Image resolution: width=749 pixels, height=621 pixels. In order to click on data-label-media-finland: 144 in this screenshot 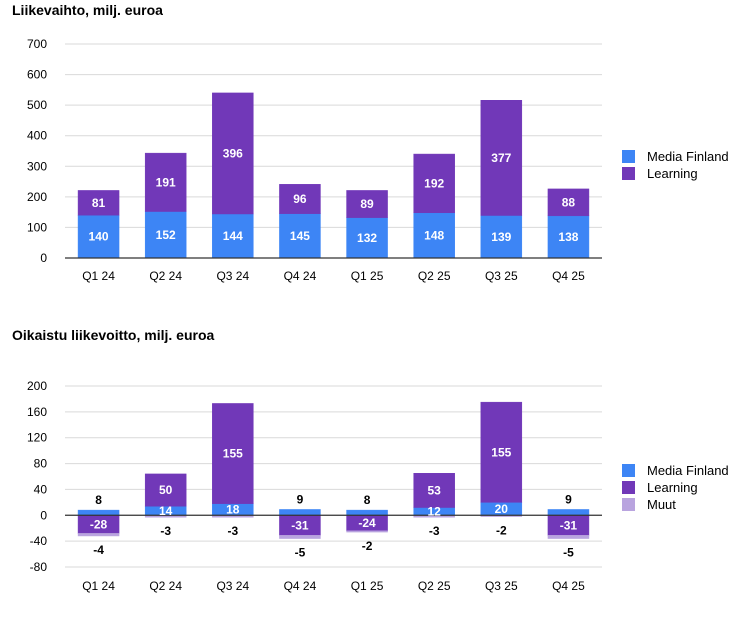, I will do `click(233, 236)`.